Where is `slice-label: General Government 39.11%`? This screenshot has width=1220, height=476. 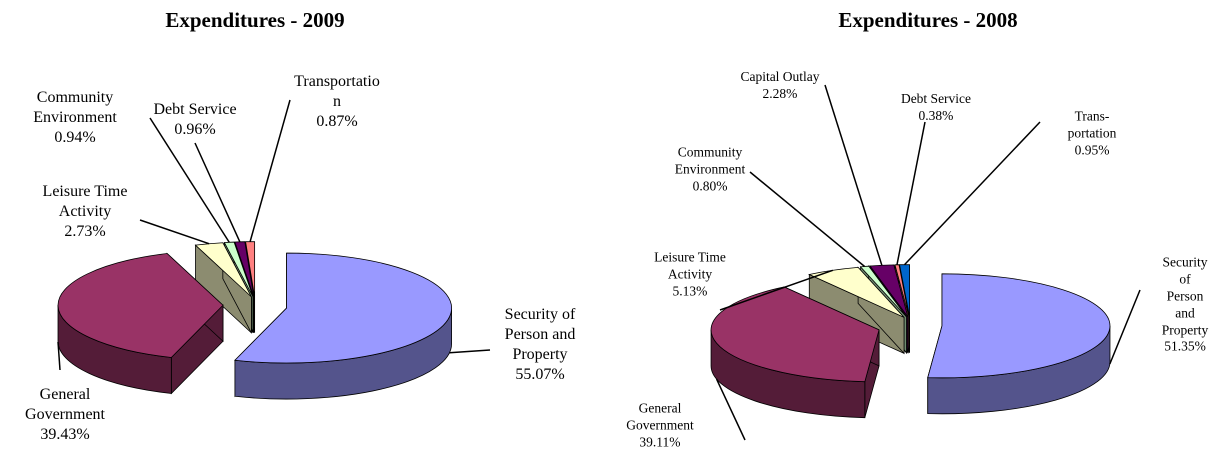 slice-label: General Government 39.11% is located at coordinates (659, 426).